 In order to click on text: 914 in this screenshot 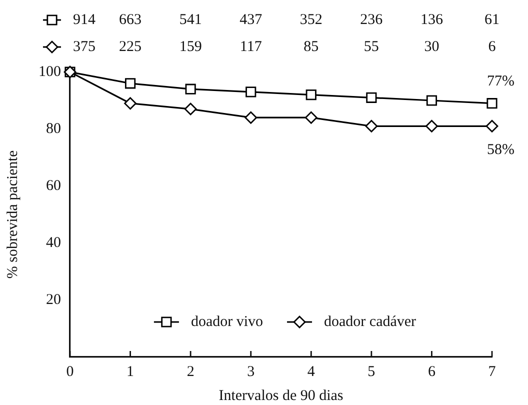, I will do `click(84, 20)`.